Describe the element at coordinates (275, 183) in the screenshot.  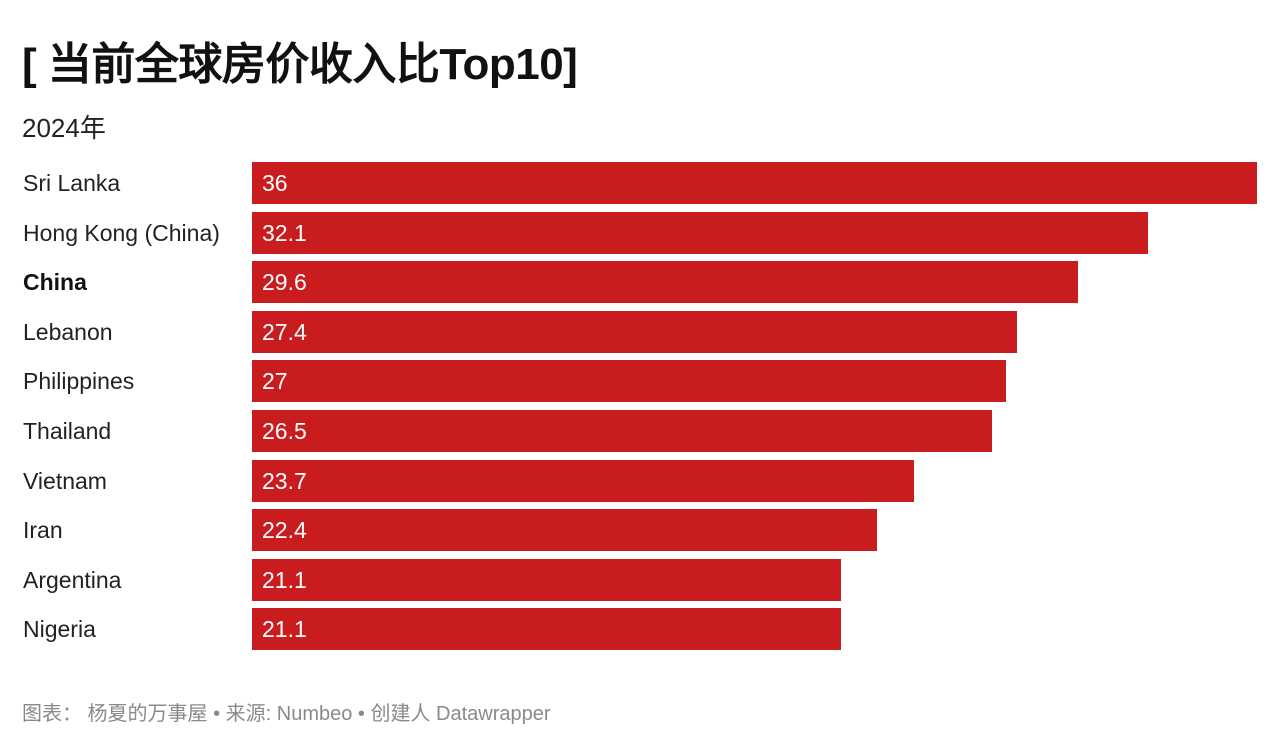
I see `value-label: 36` at that location.